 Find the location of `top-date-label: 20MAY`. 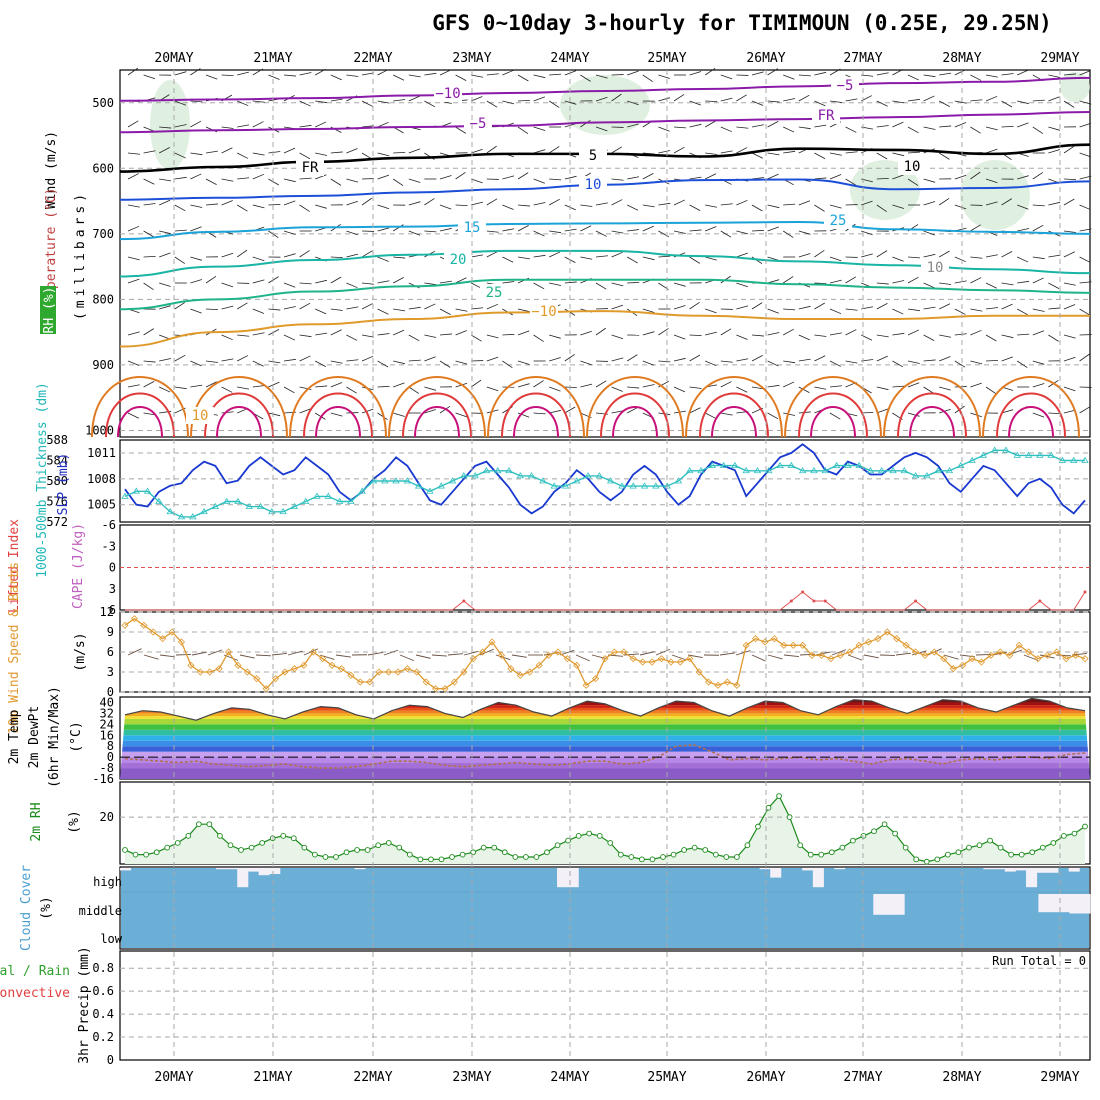

top-date-label: 20MAY is located at coordinates (173, 58).